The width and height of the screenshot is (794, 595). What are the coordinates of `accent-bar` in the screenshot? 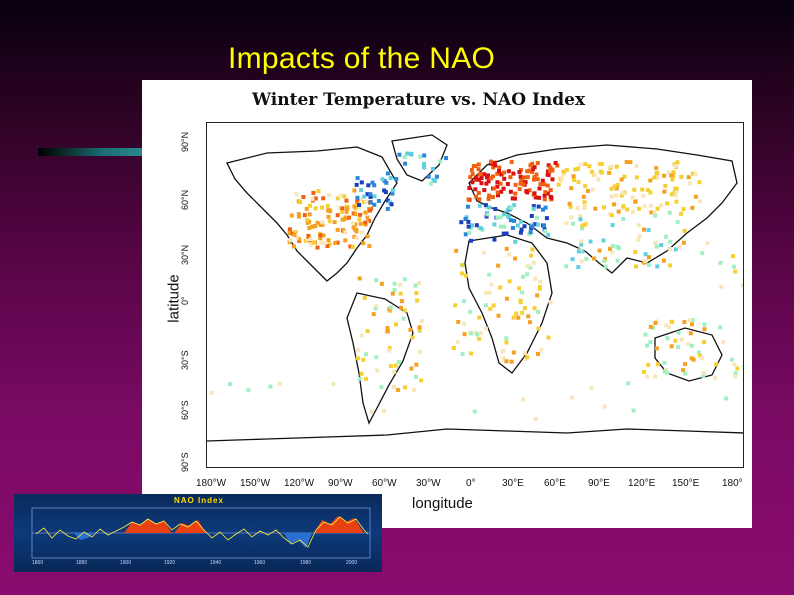 It's located at (91, 152).